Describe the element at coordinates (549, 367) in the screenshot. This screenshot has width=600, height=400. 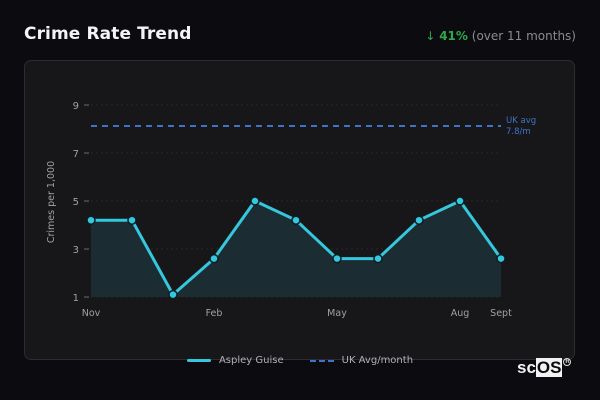
I see `brand-highlight: OS` at that location.